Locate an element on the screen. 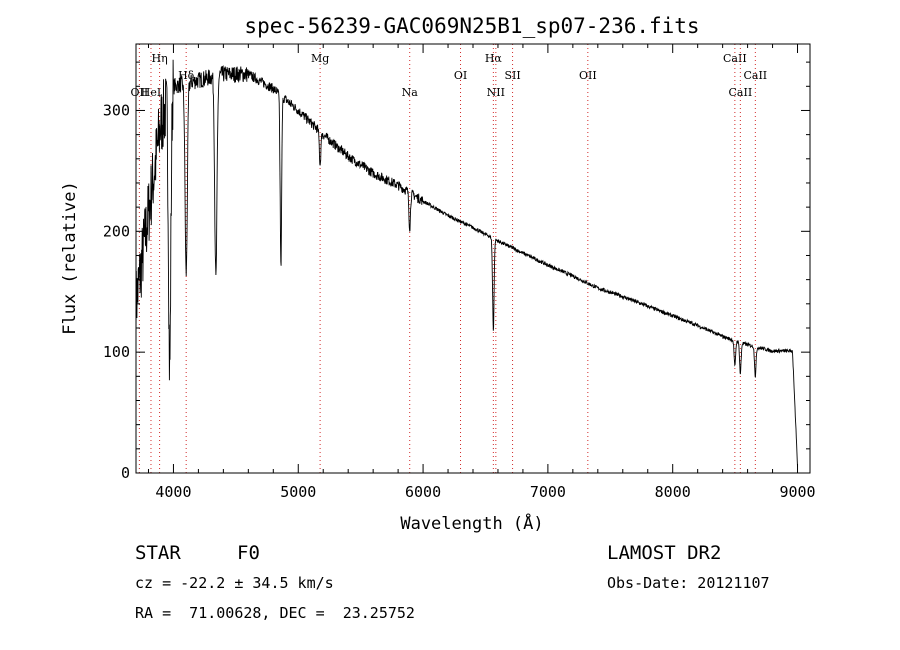 This screenshot has width=900, height=650. x-tick-label: 8000 is located at coordinates (673, 492).